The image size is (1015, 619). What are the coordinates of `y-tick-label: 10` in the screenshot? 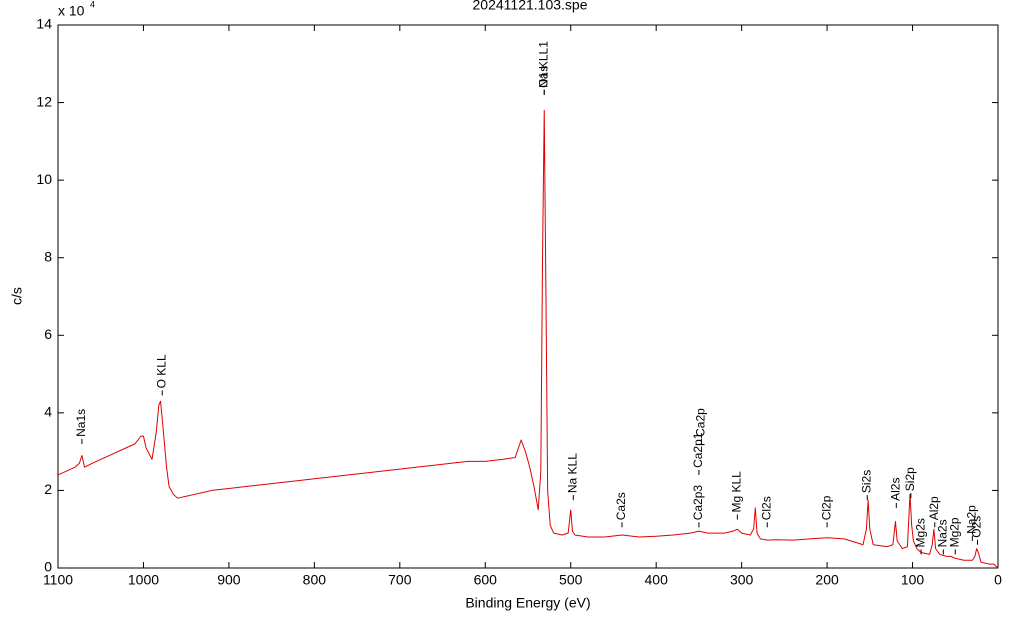 It's located at (44, 179).